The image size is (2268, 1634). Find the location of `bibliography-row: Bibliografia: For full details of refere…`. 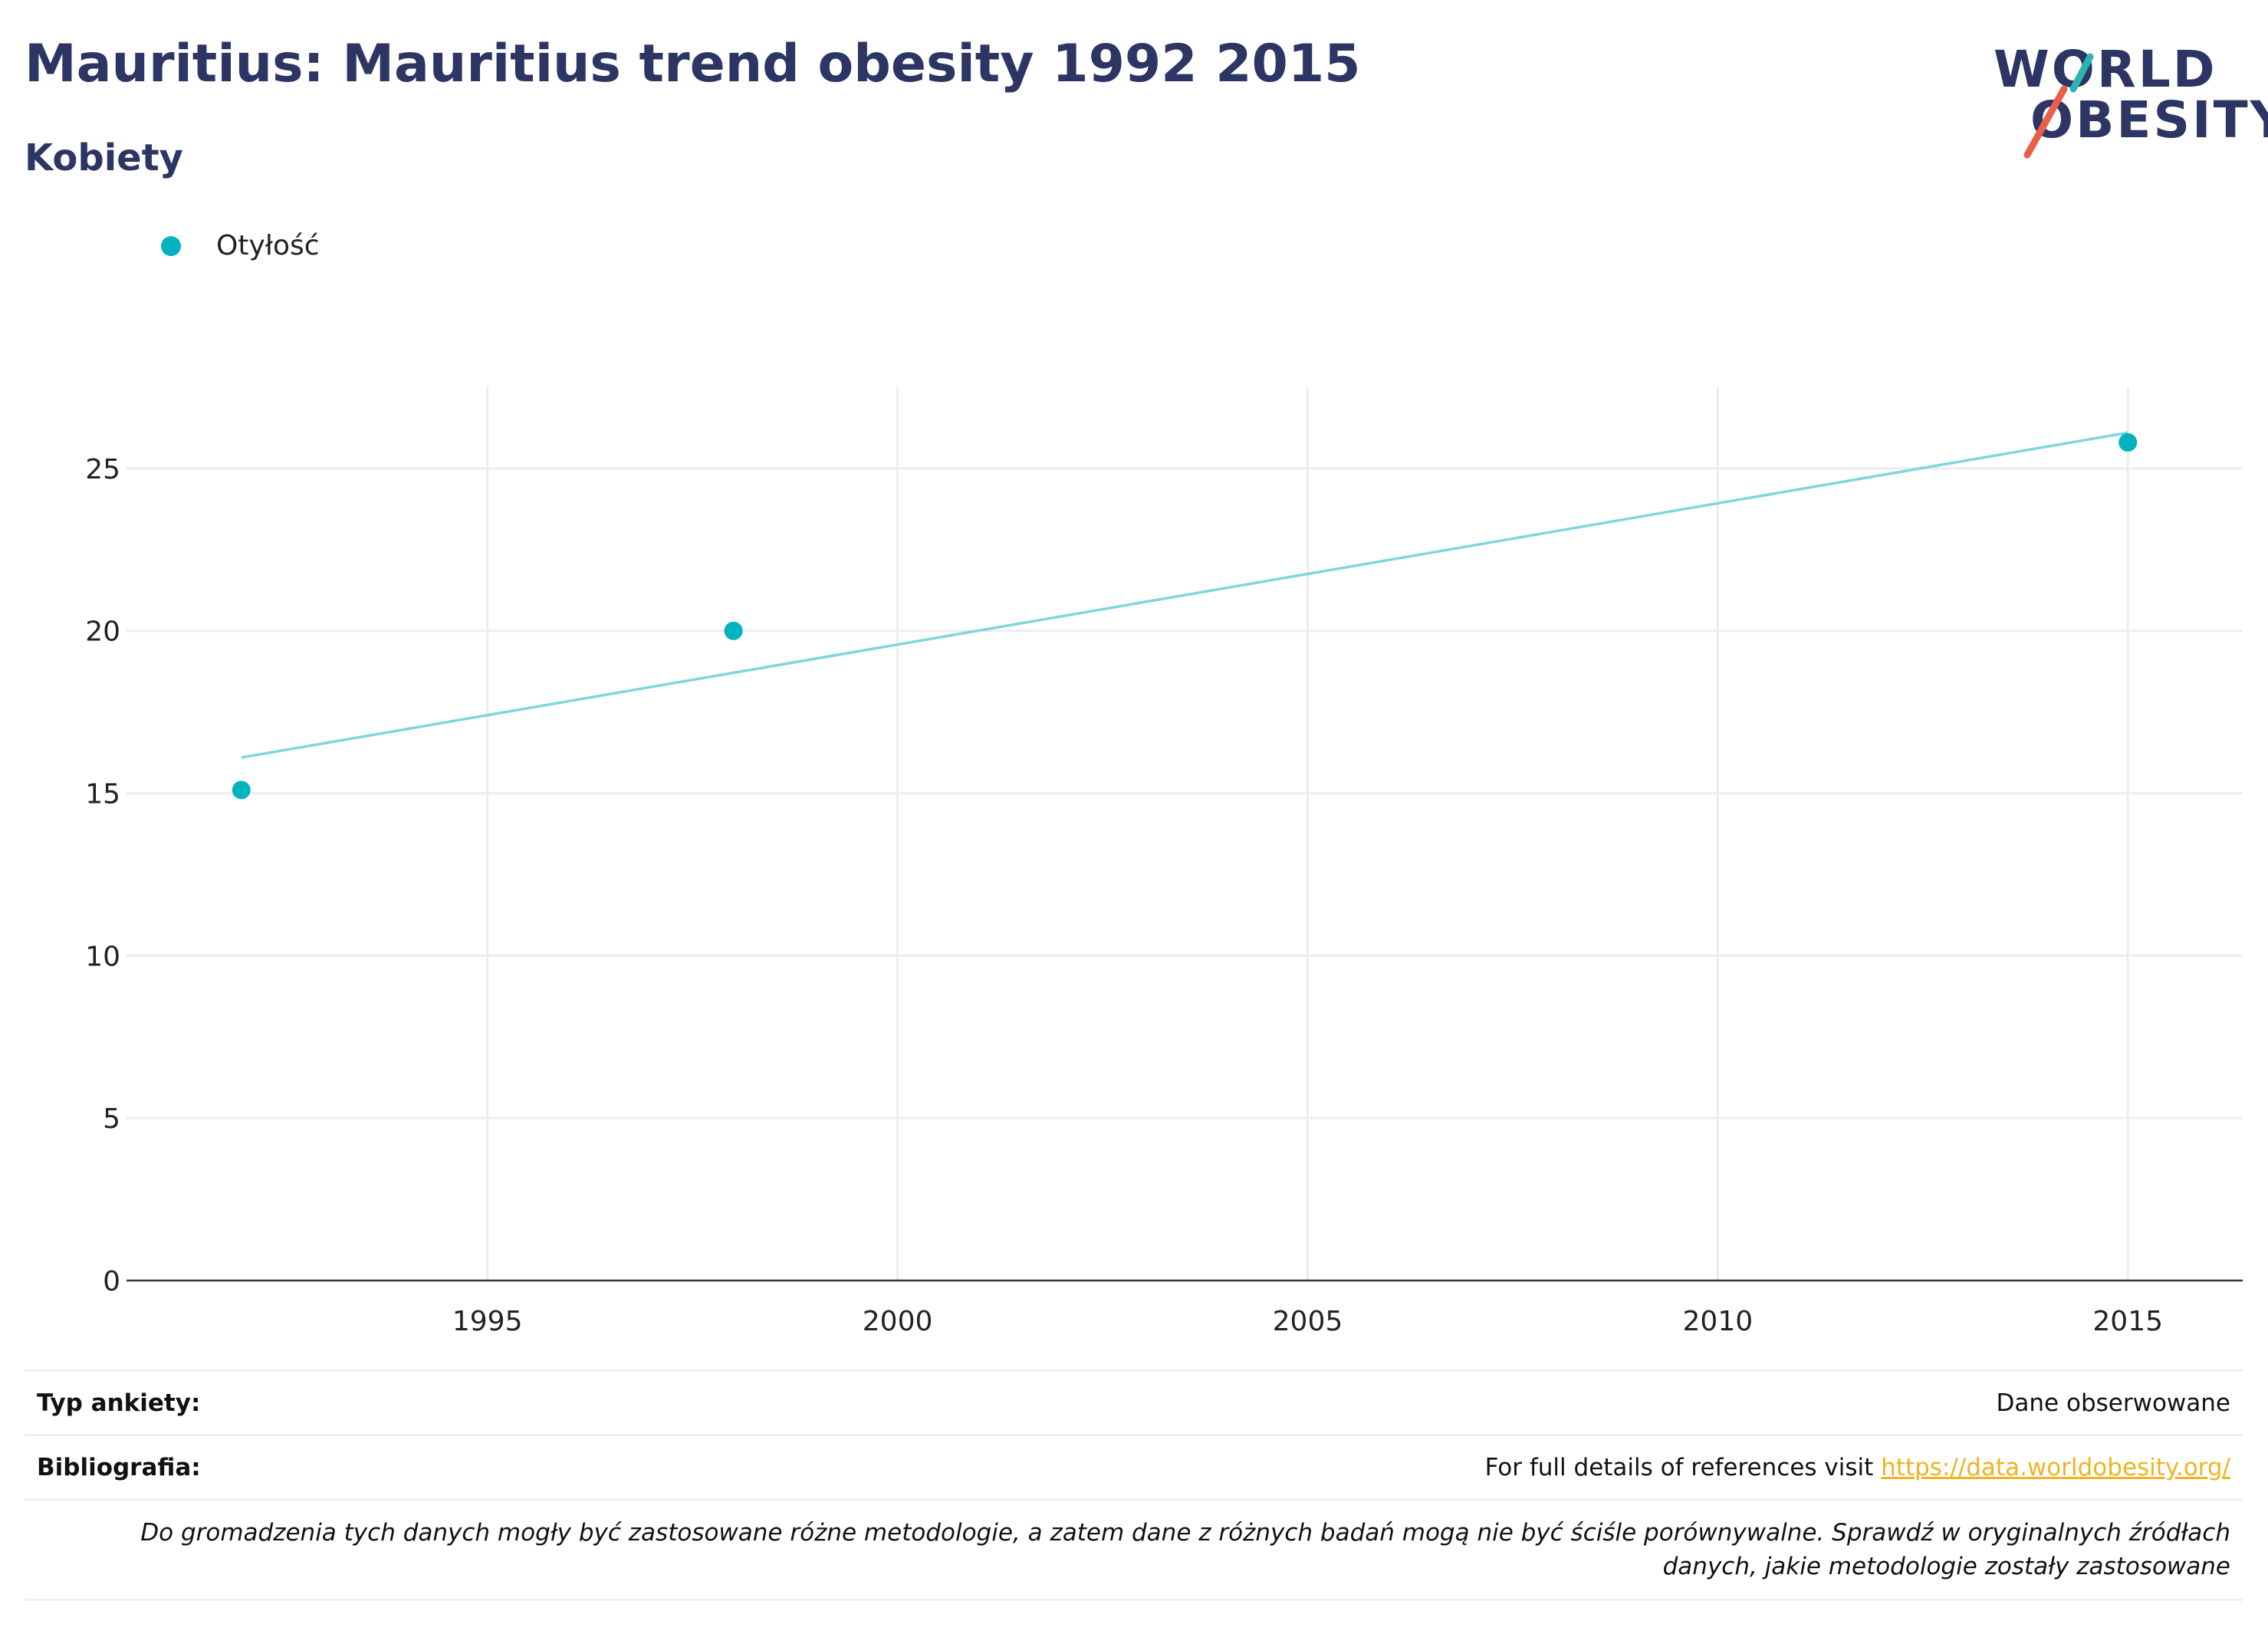

bibliography-row: Bibliografia: For full details of refere… is located at coordinates (1134, 1467).